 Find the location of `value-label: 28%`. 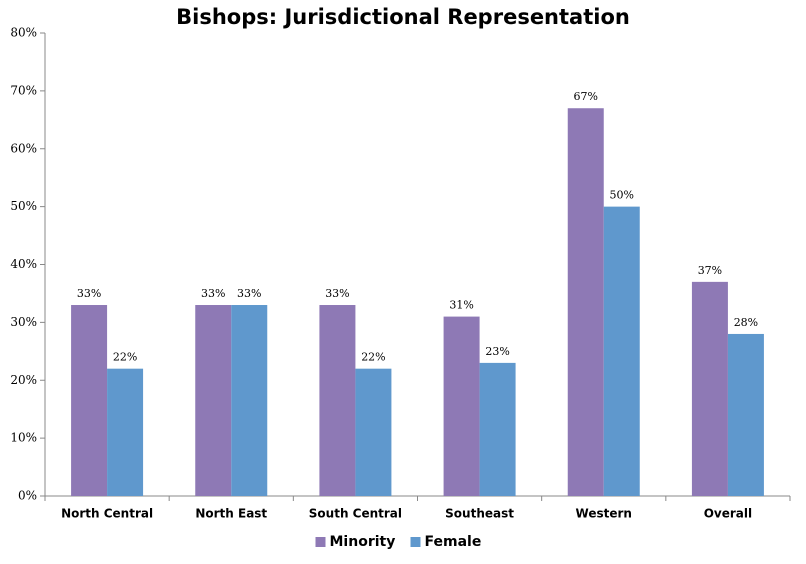

value-label: 28% is located at coordinates (746, 322).